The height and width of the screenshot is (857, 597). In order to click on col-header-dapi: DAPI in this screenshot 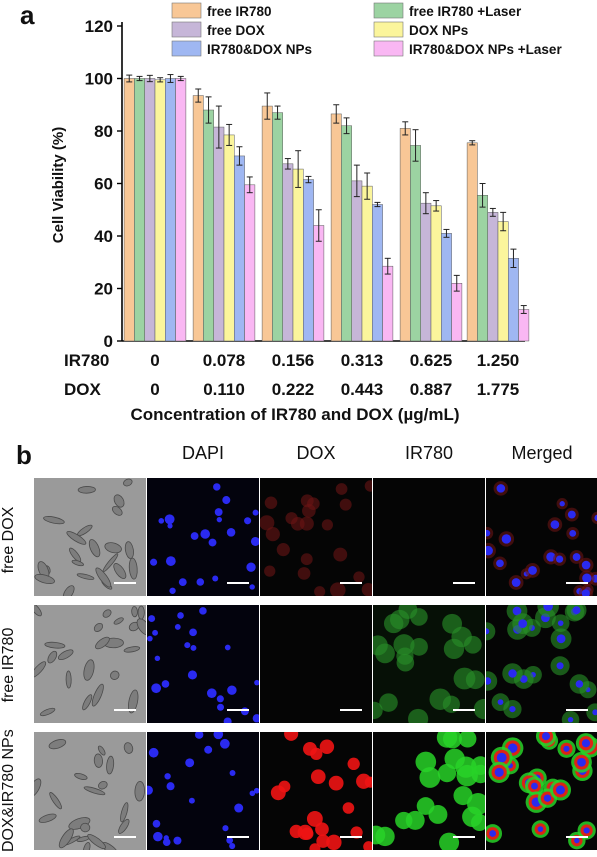, I will do `click(202, 453)`.